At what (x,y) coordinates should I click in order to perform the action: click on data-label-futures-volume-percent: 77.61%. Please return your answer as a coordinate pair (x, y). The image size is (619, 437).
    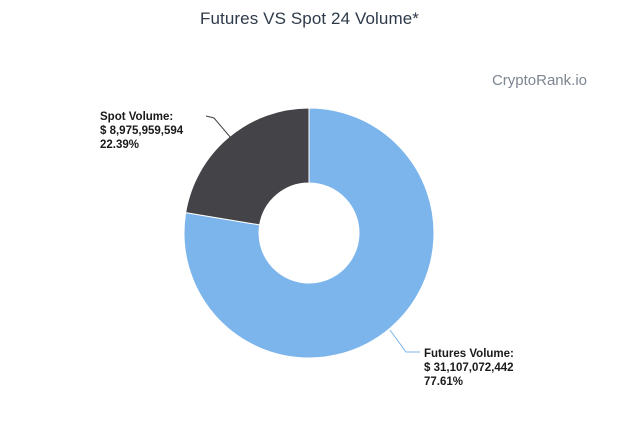
    Looking at the image, I should click on (443, 382).